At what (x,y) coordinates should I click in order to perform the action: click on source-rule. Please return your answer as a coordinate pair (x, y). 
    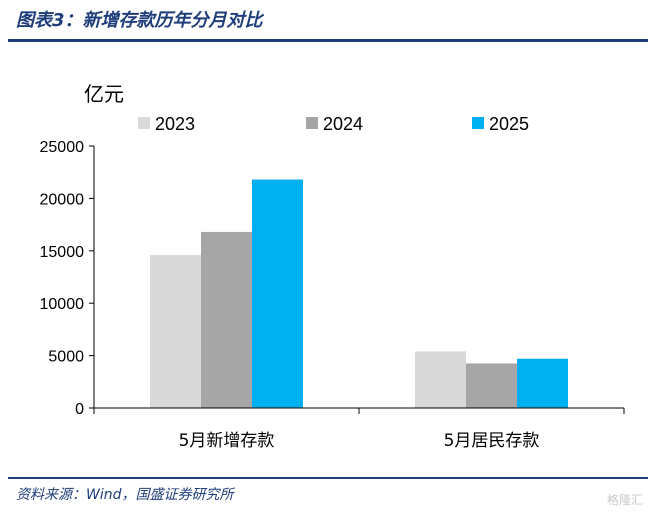
    Looking at the image, I should click on (328, 478).